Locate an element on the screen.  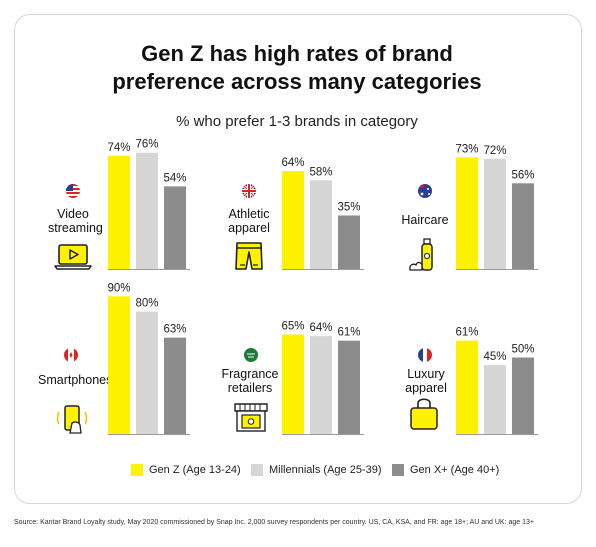
bar-value-label: 35% is located at coordinates (348, 207).